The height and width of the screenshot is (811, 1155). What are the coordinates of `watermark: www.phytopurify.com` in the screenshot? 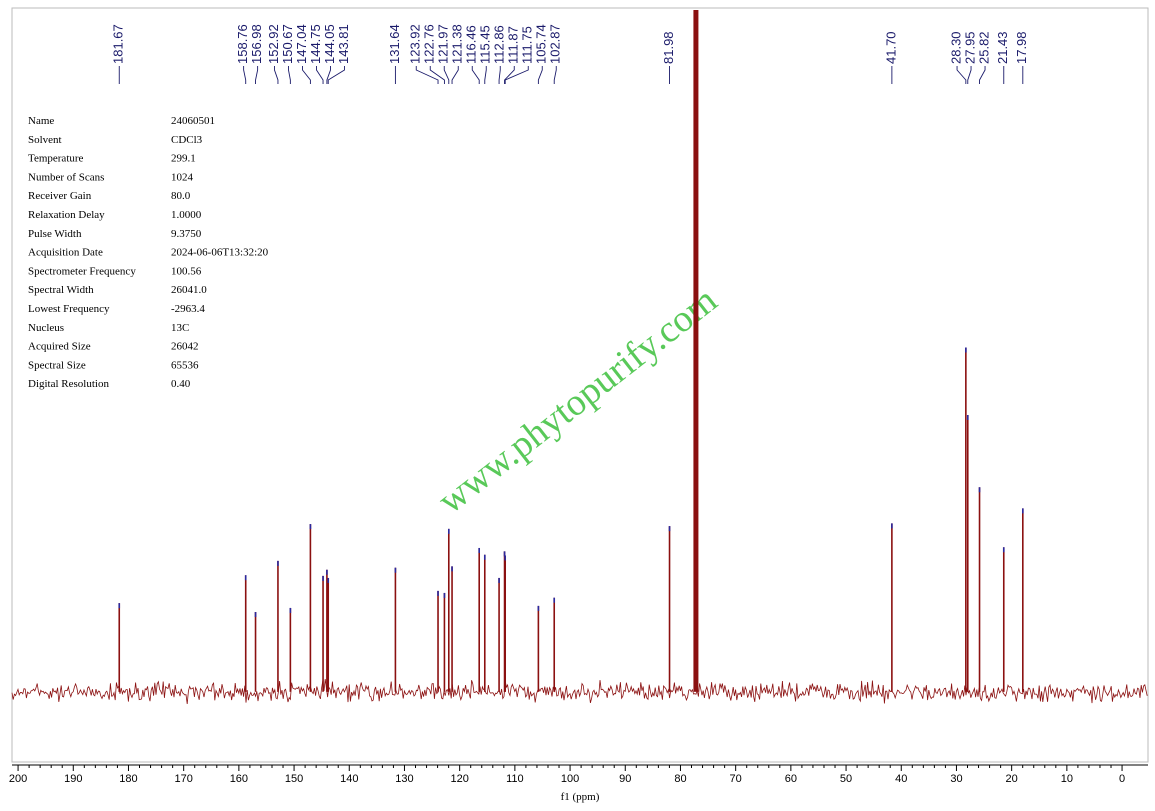 It's located at (577, 400).